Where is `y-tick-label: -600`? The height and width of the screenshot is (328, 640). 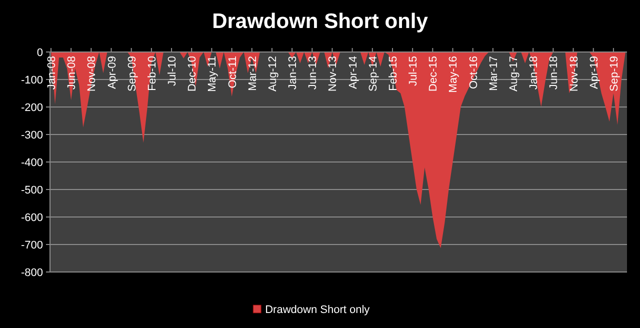 y-tick-label: -600 is located at coordinates (31, 218).